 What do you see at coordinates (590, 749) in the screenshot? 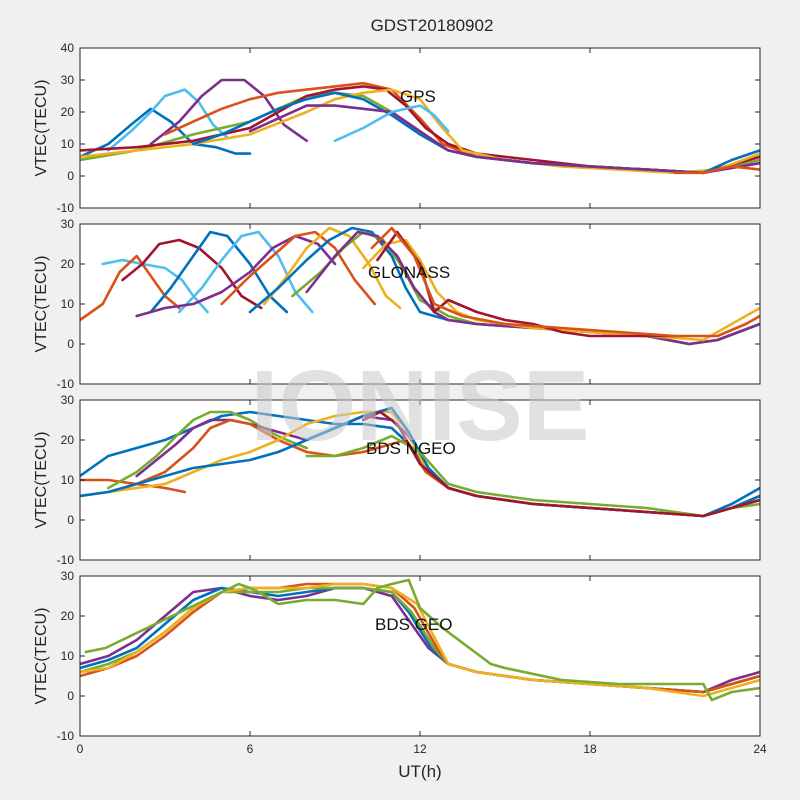
I see `x-tick-label: 18` at bounding box center [590, 749].